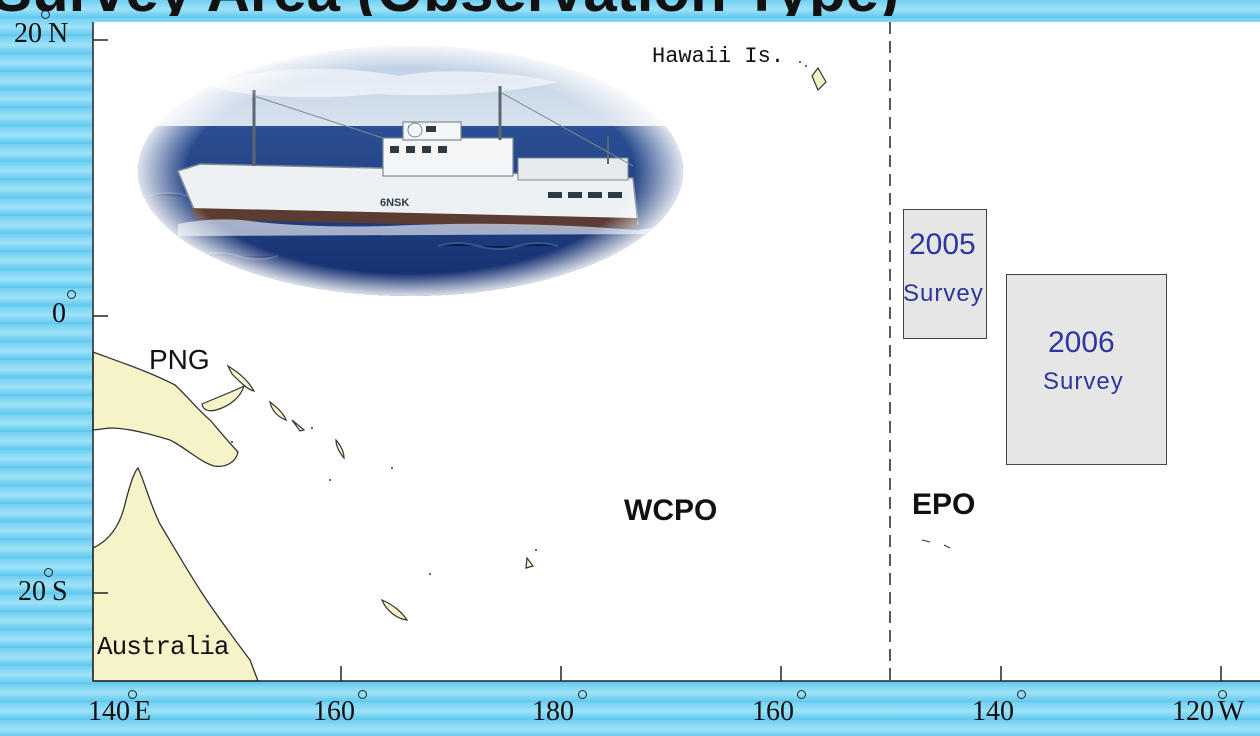 Image resolution: width=1260 pixels, height=736 pixels. I want to click on label-png: PNG, so click(179, 359).